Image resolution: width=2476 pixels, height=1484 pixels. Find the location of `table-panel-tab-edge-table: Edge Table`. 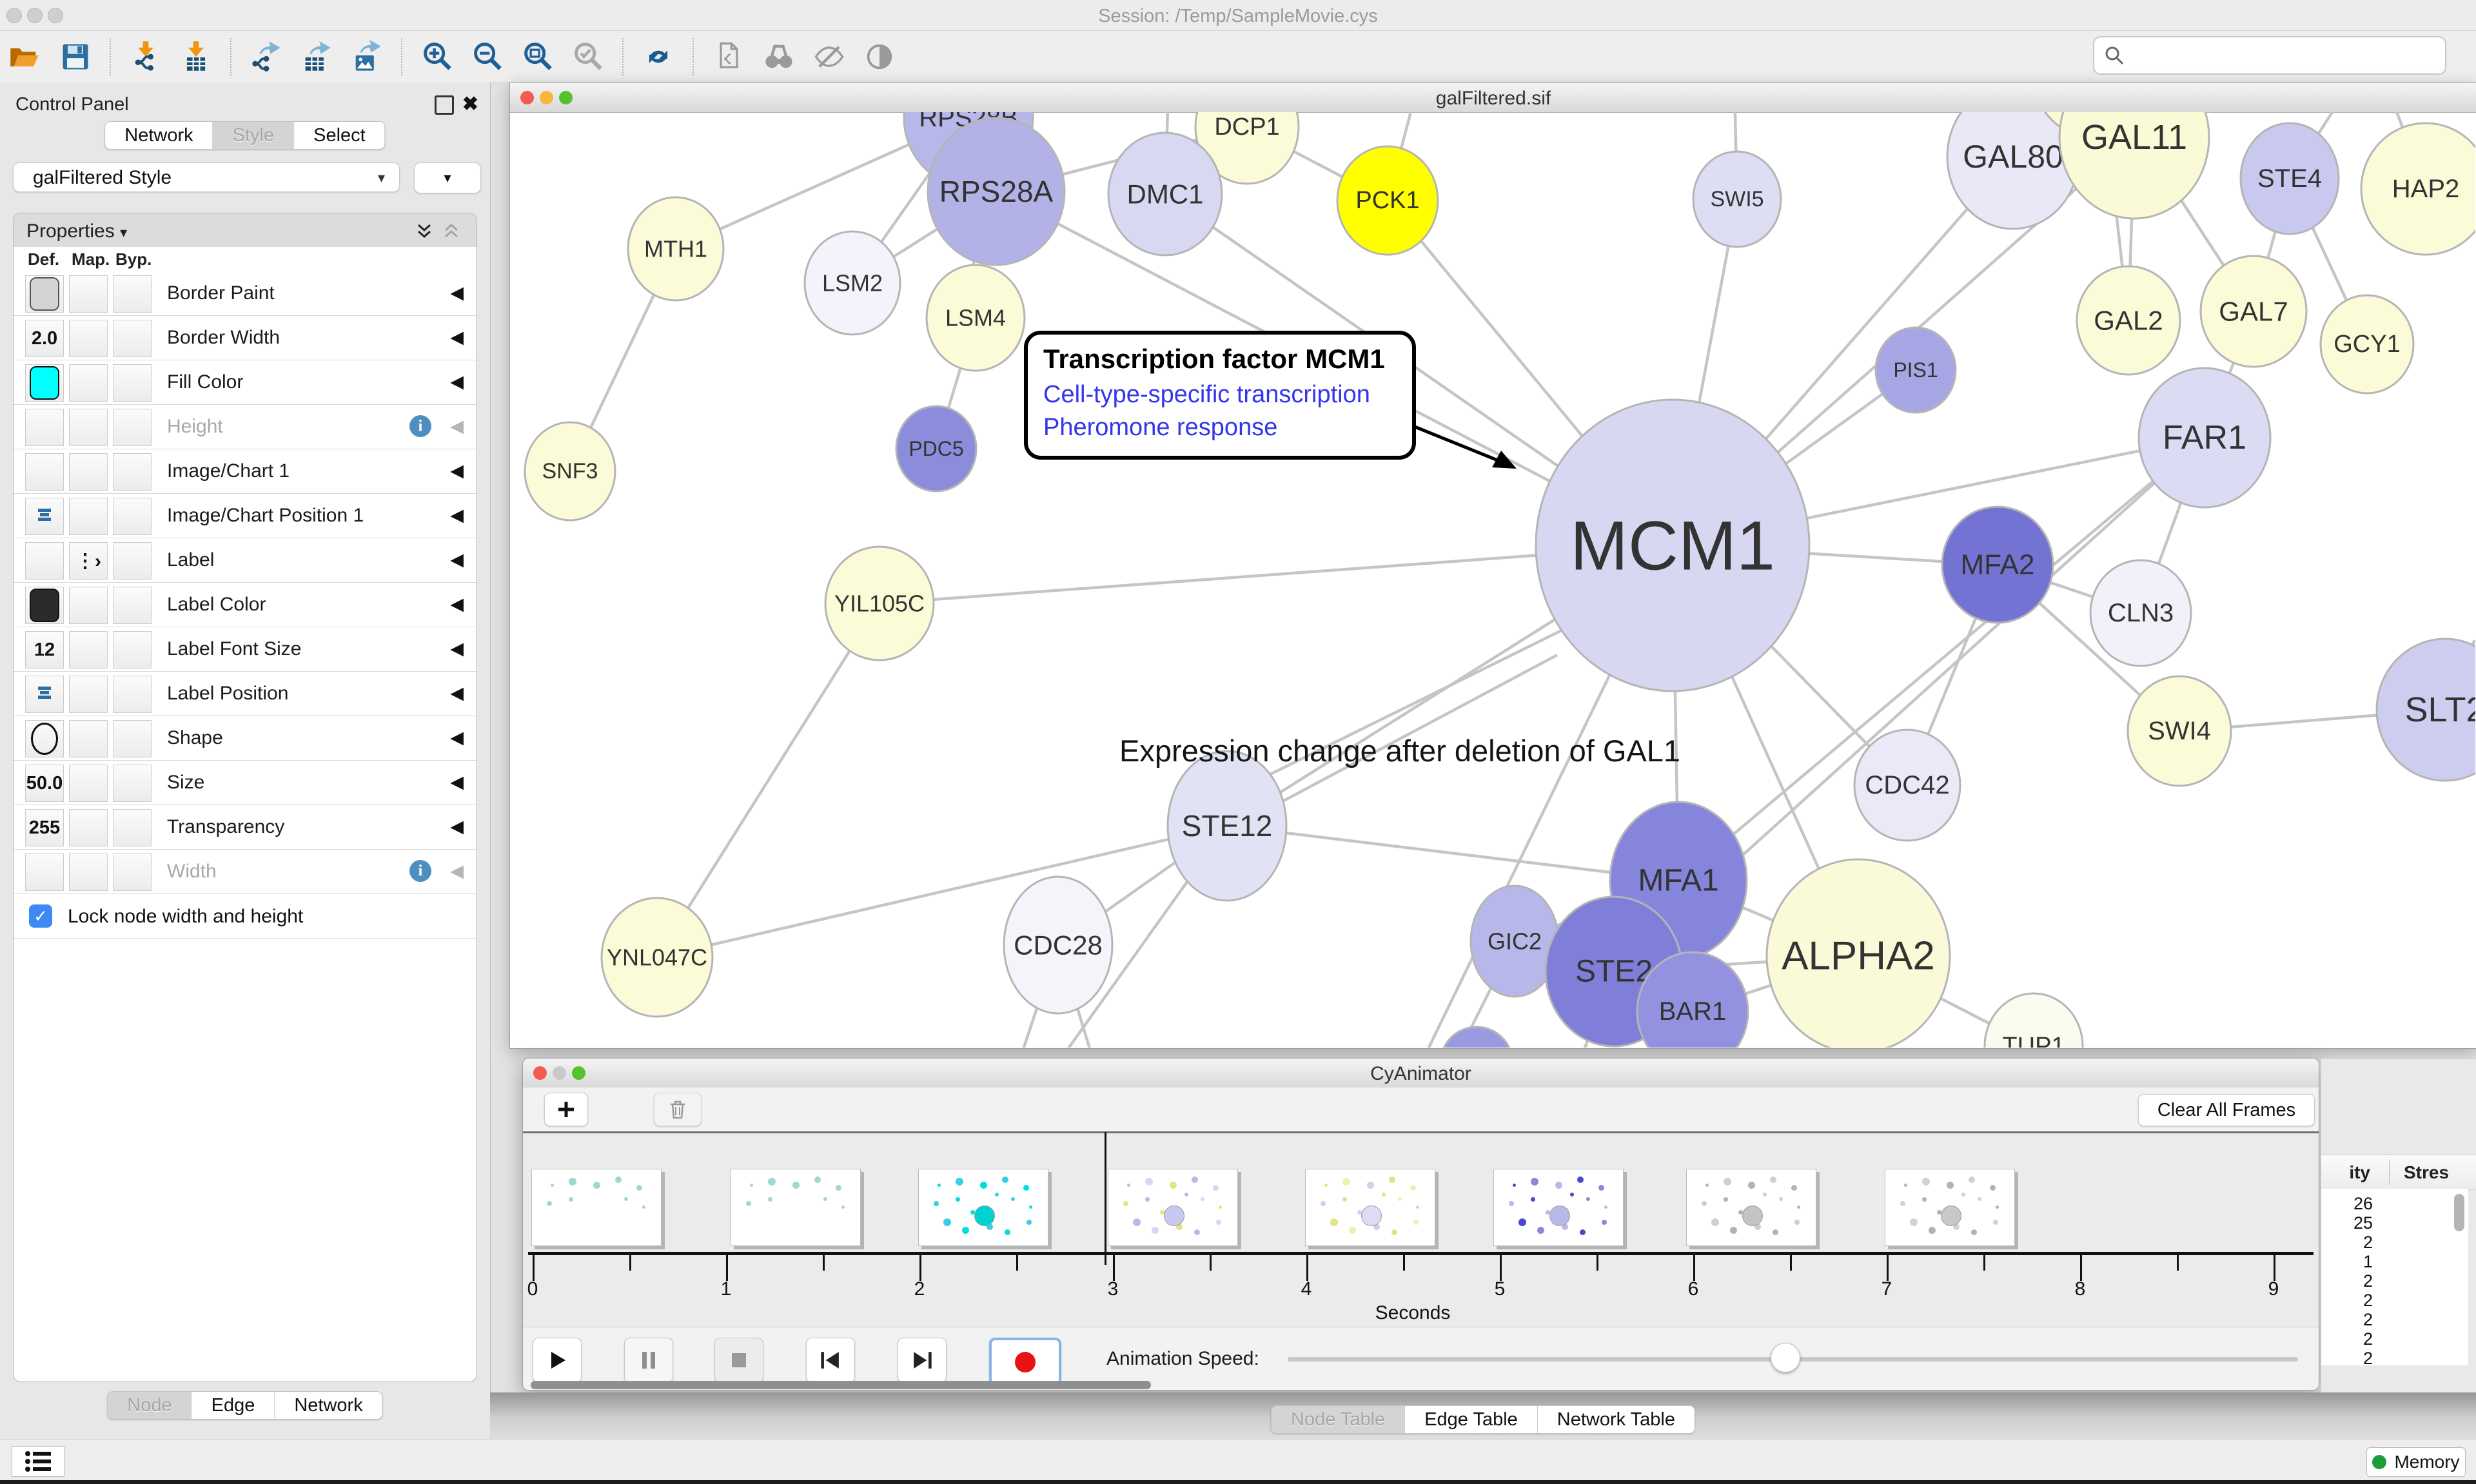

table-panel-tab-edge-table: Edge Table is located at coordinates (1470, 1419).